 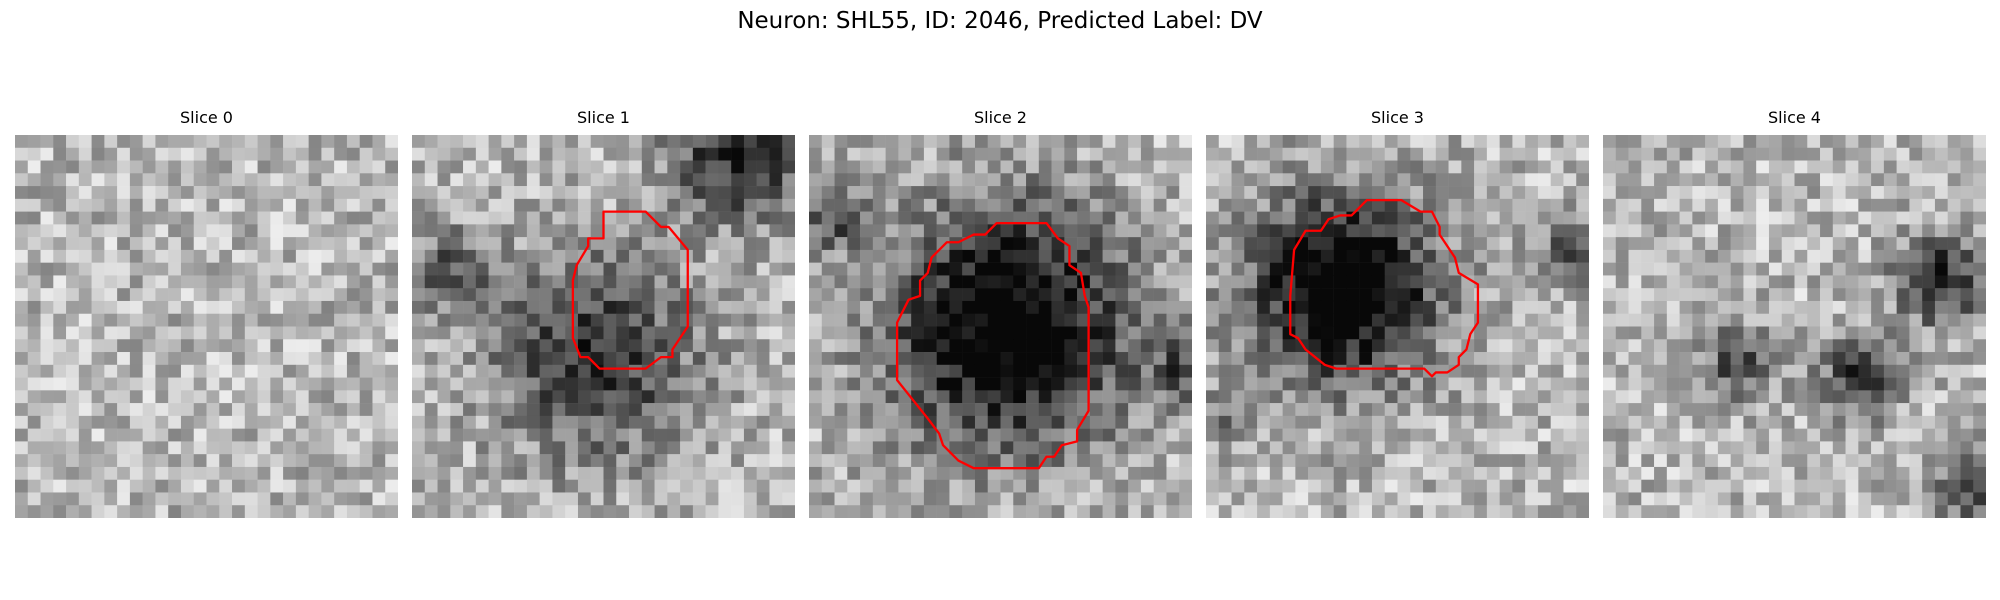 What do you see at coordinates (1000, 117) in the screenshot?
I see `slice-title: Slice 2` at bounding box center [1000, 117].